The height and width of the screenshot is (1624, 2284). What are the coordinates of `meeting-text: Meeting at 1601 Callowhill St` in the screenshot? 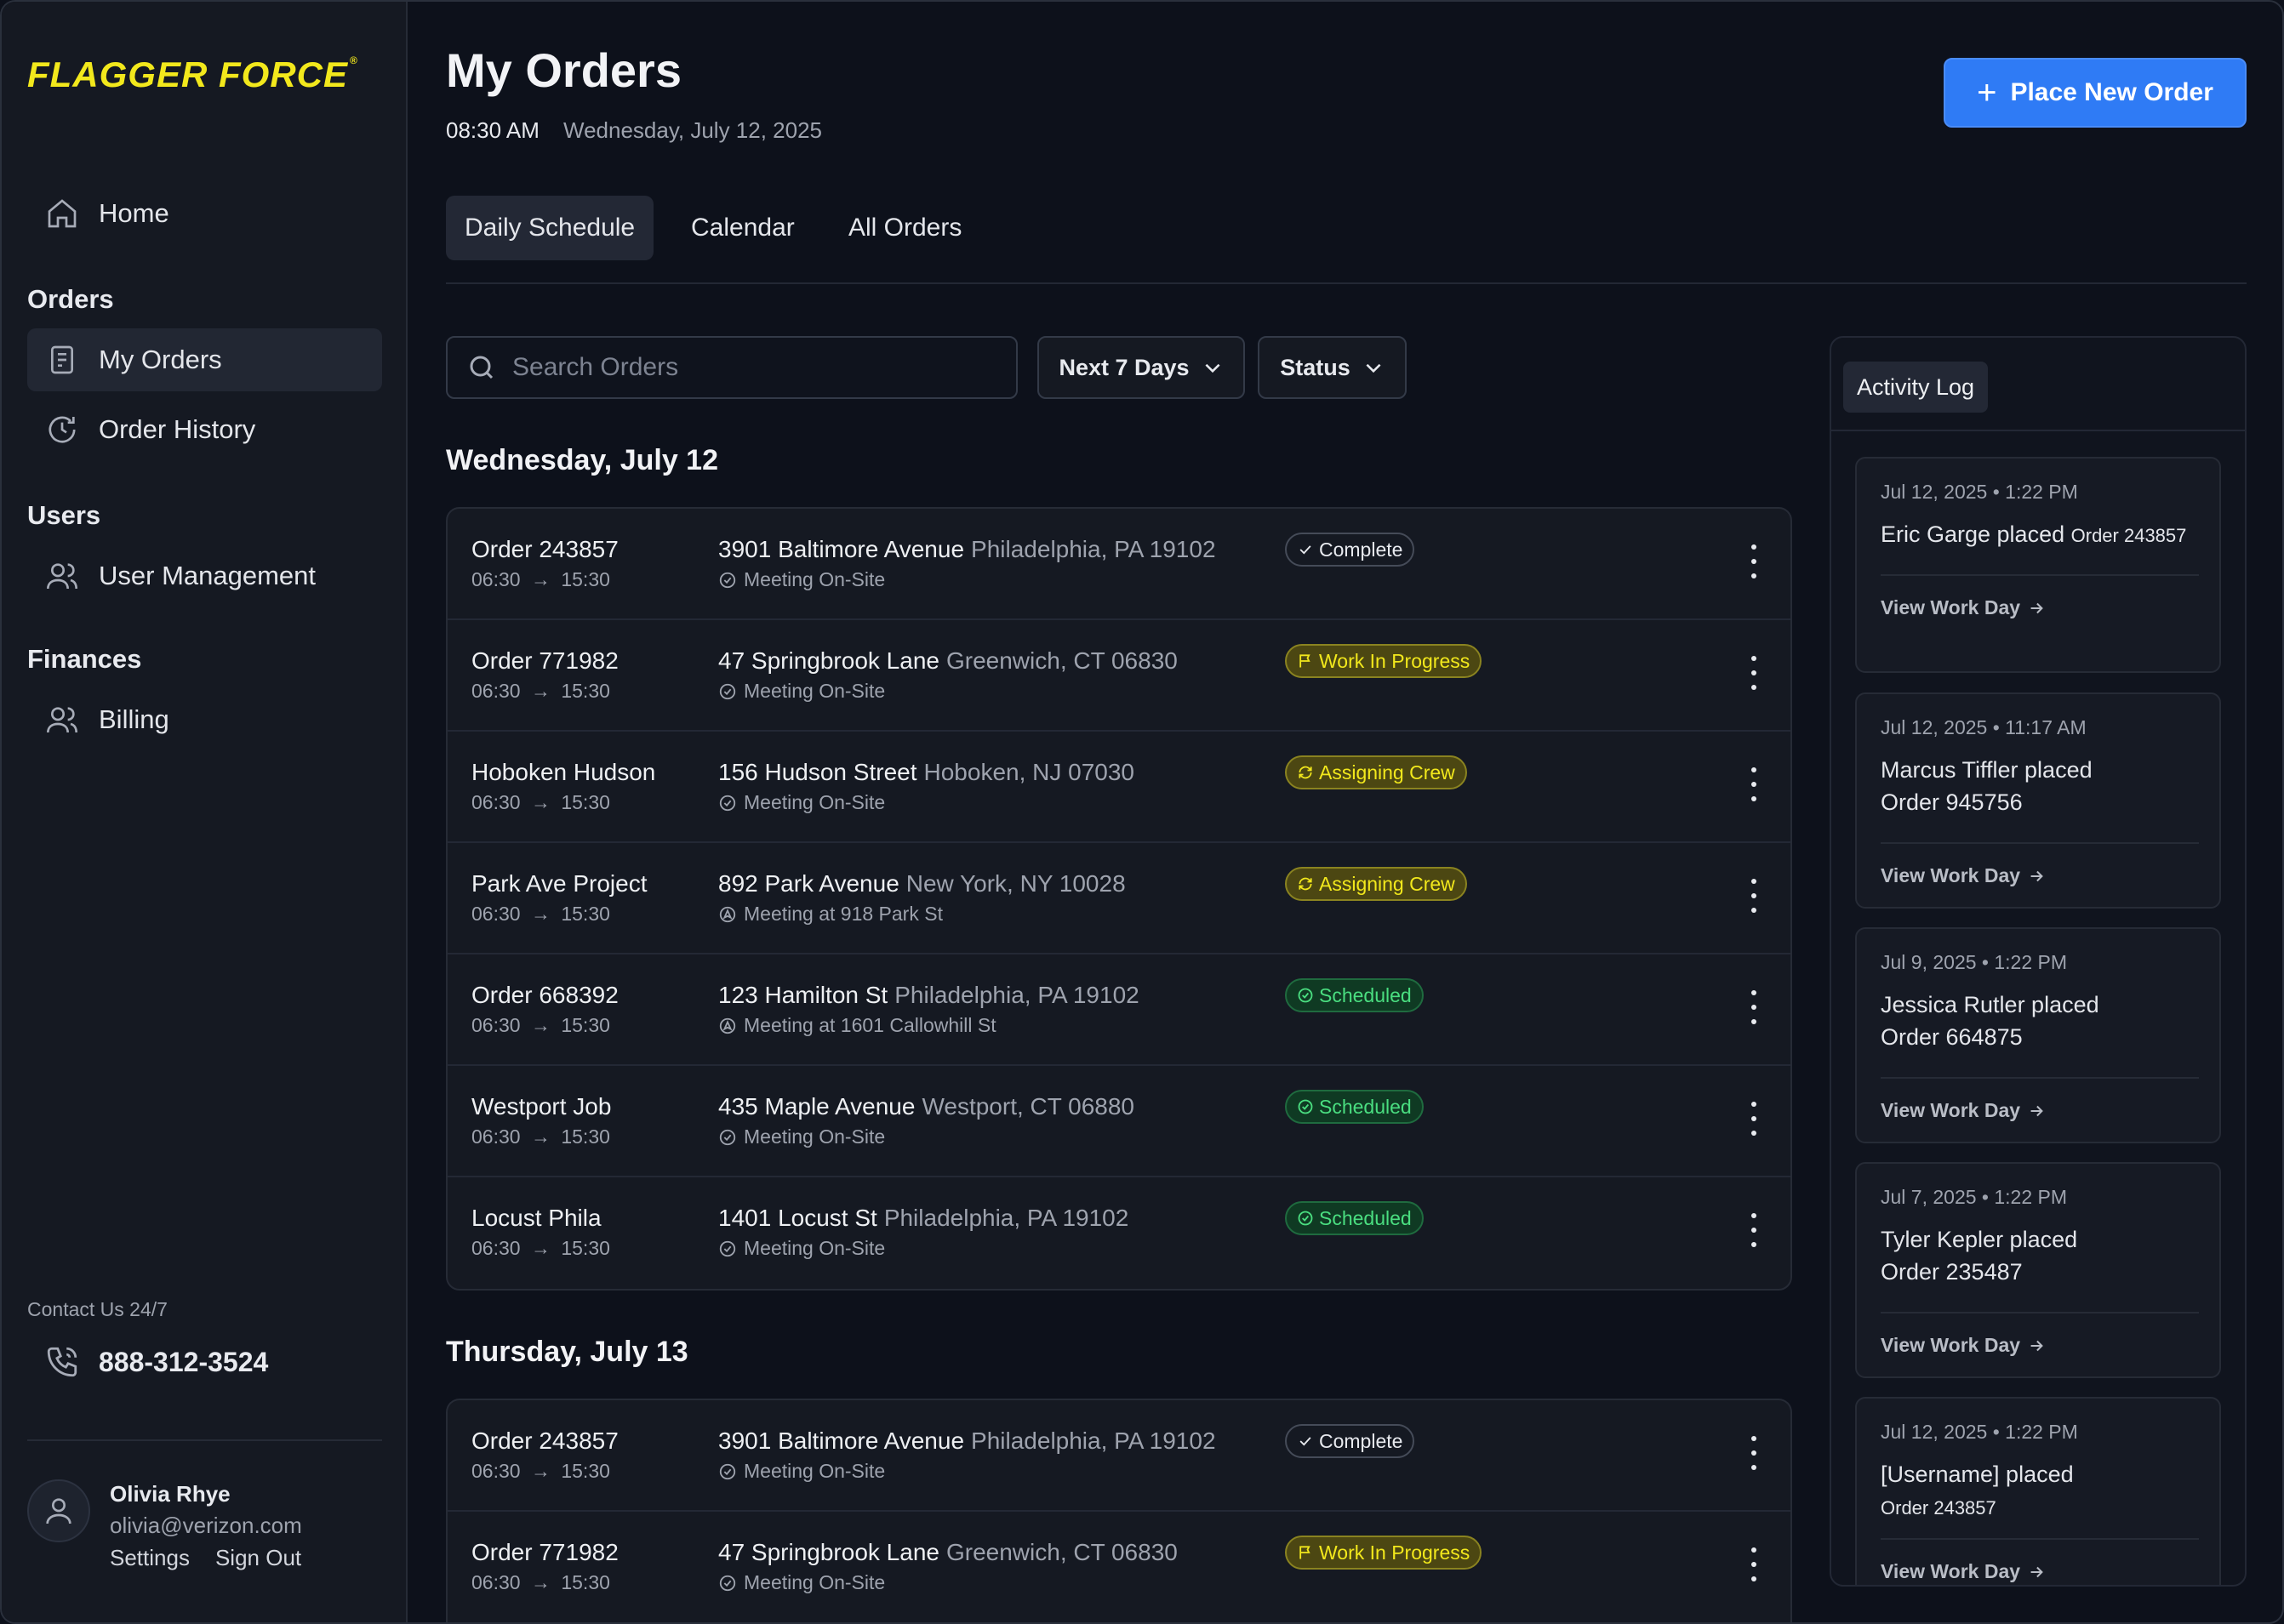 It's located at (870, 1025).